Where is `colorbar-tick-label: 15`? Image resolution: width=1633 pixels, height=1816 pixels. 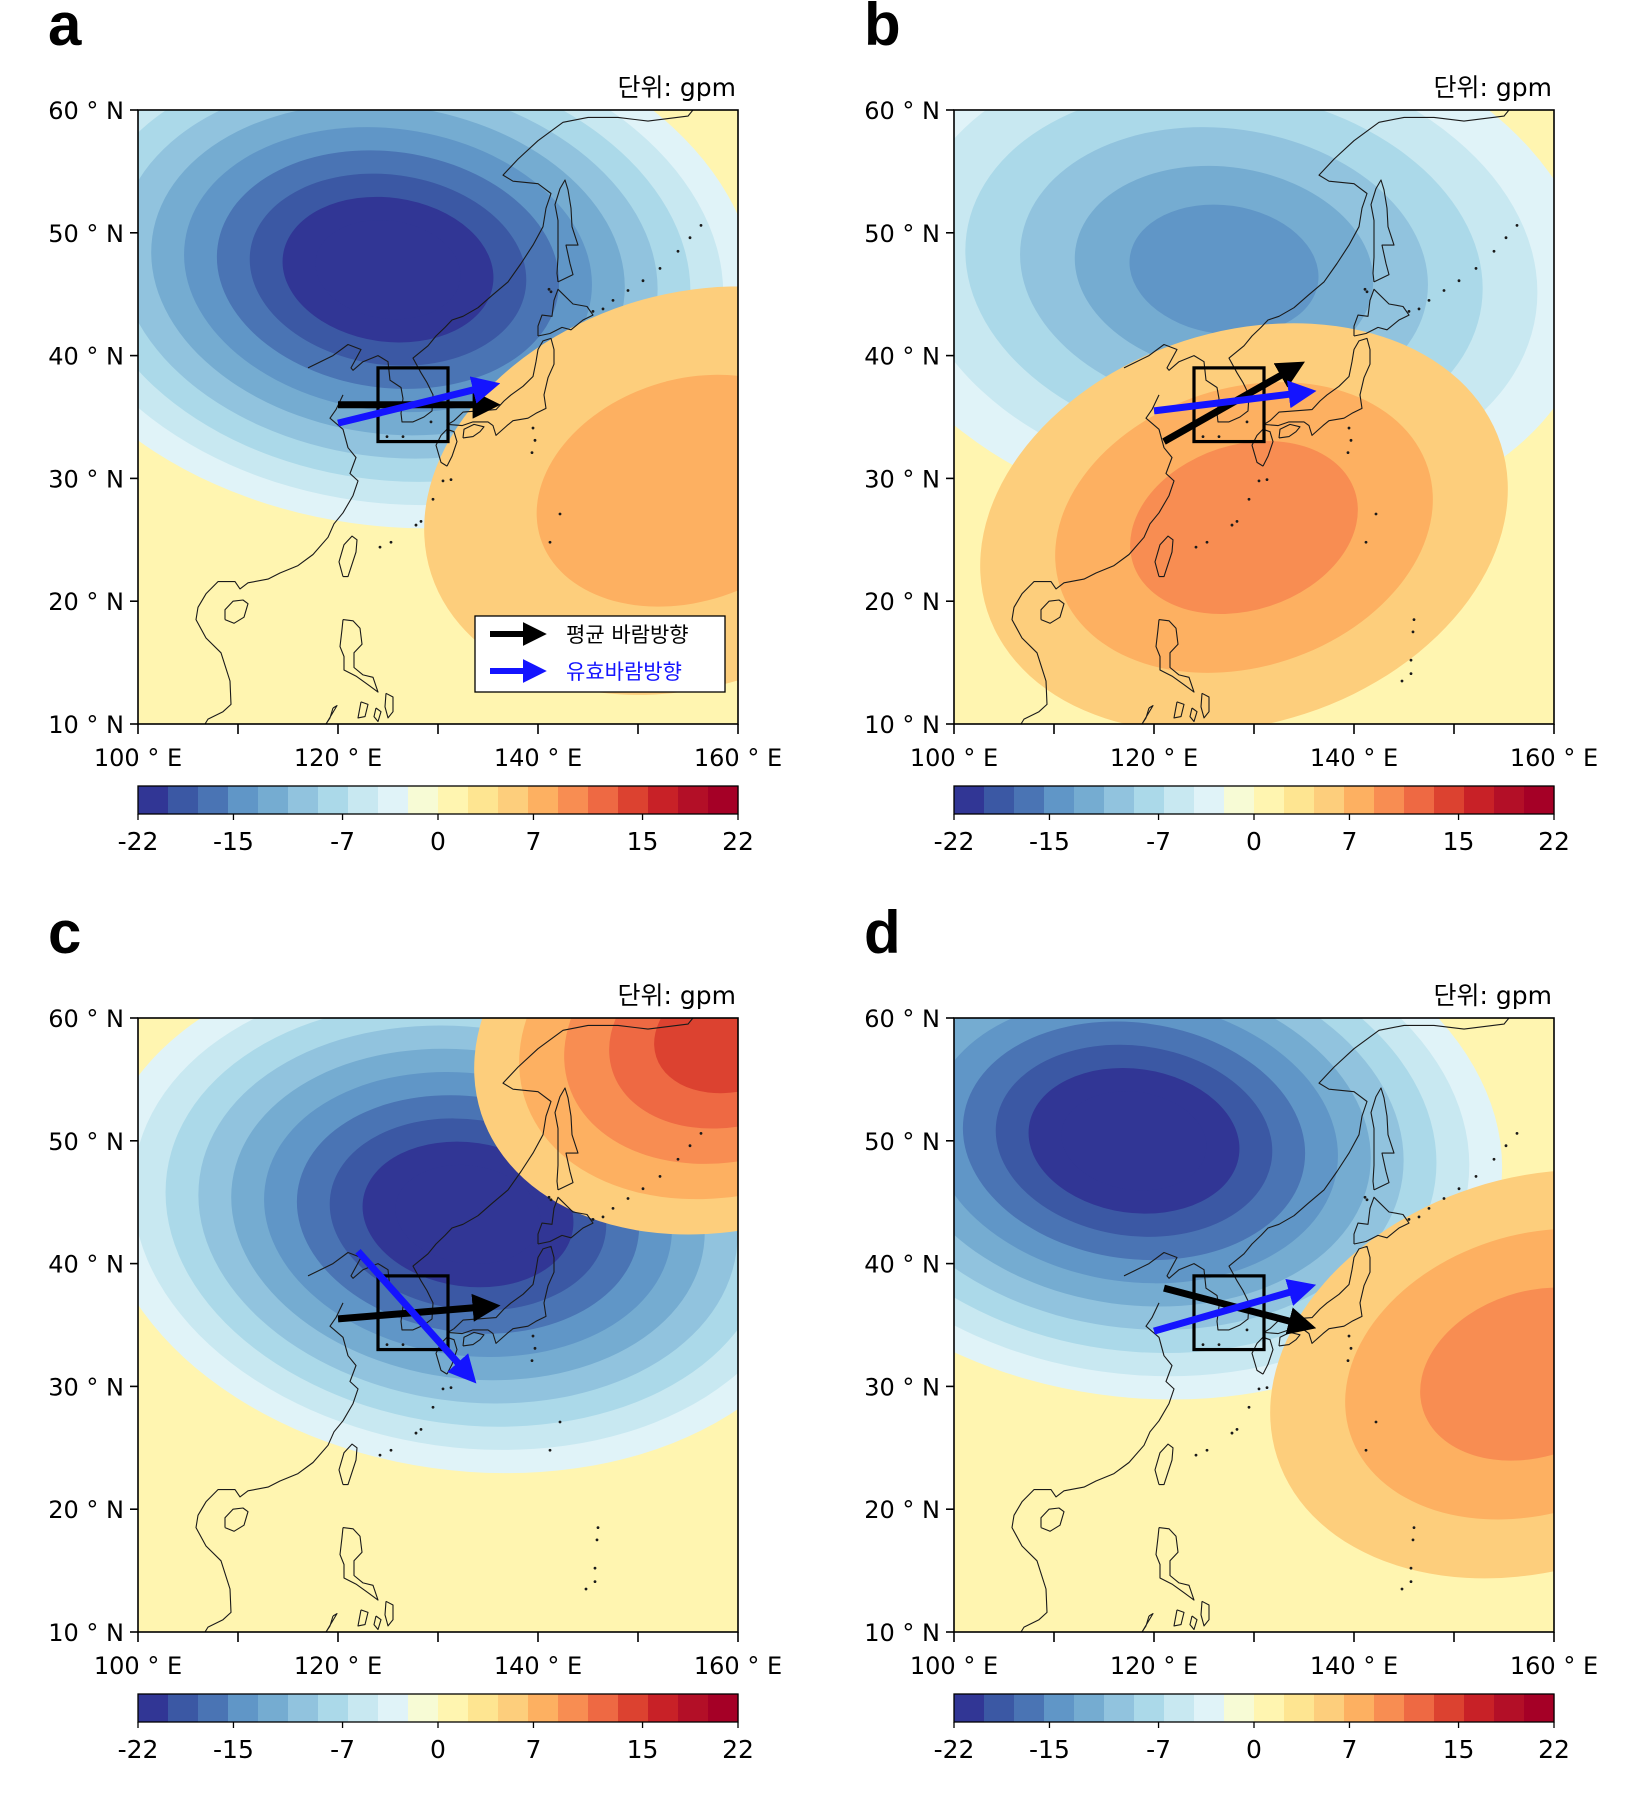
colorbar-tick-label: 15 is located at coordinates (643, 1749).